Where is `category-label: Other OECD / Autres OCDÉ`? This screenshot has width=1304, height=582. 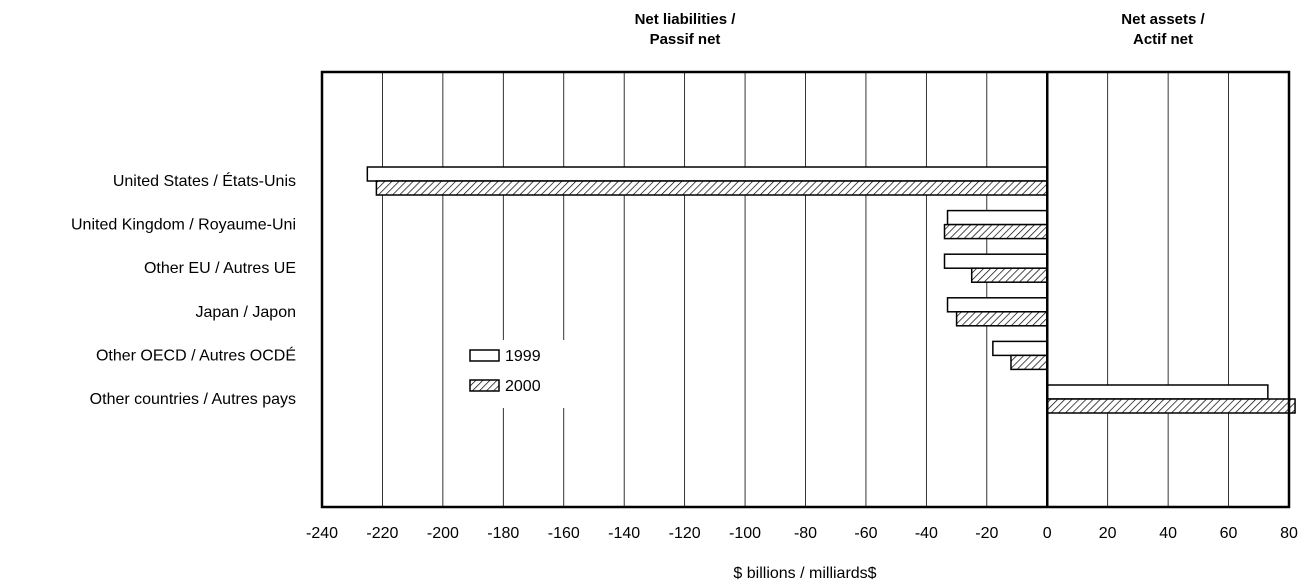
category-label: Other OECD / Autres OCDÉ is located at coordinates (196, 354).